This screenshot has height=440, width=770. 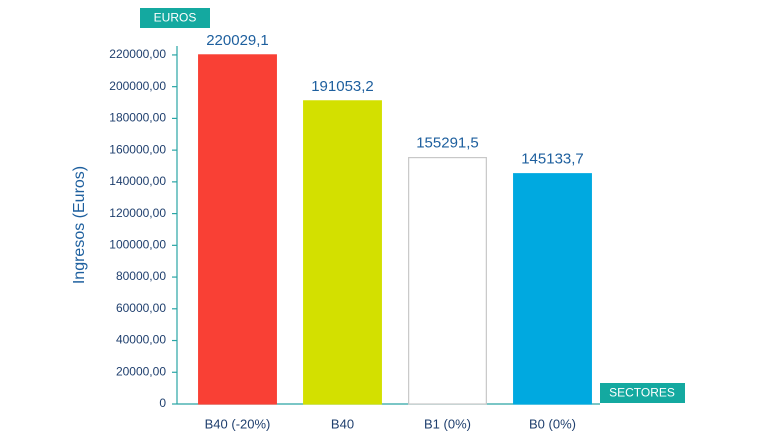 What do you see at coordinates (137, 245) in the screenshot?
I see `y-tick-label: 100000,00` at bounding box center [137, 245].